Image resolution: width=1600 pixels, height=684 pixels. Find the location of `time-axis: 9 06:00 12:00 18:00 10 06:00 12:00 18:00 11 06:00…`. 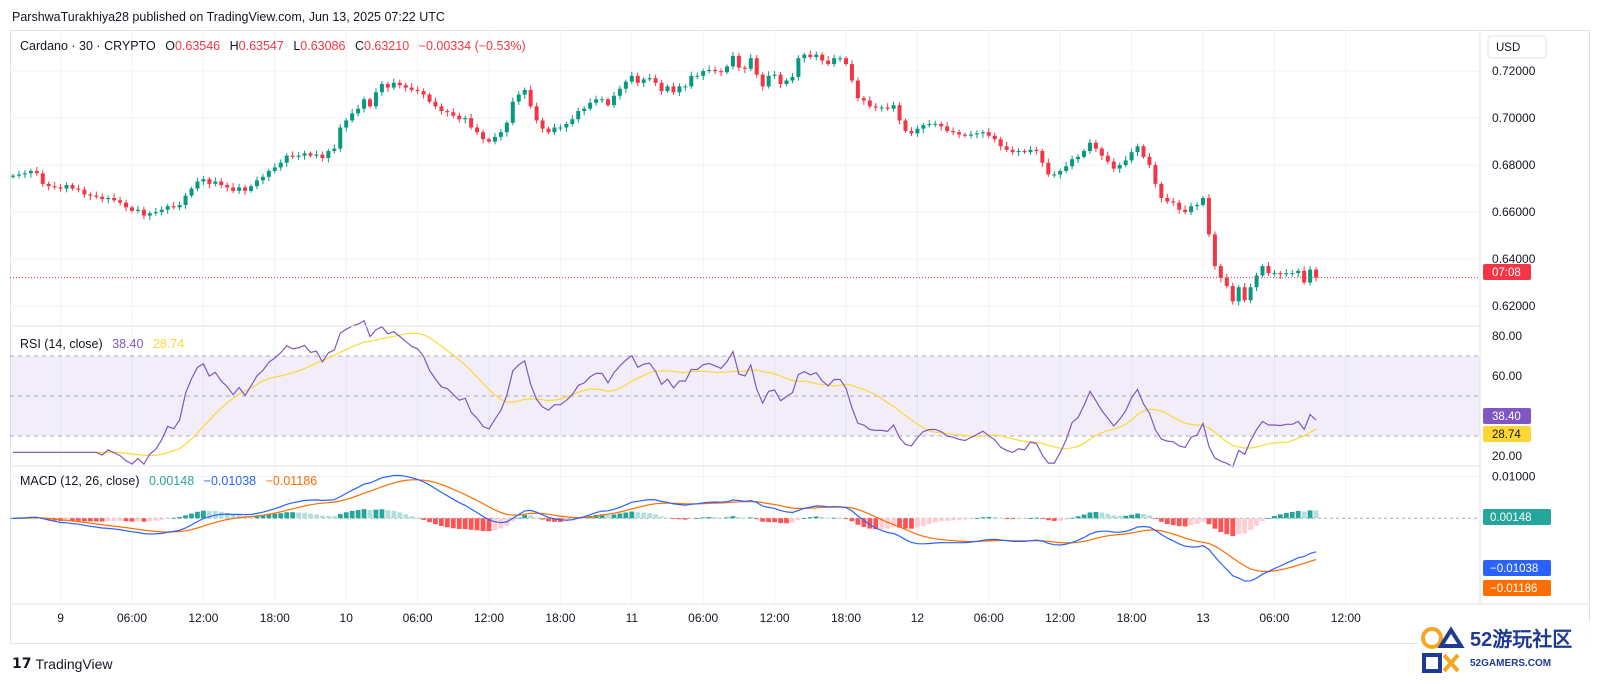

time-axis: 9 06:00 12:00 18:00 10 06:00 12:00 18:00 11 06:00… is located at coordinates (709, 618).